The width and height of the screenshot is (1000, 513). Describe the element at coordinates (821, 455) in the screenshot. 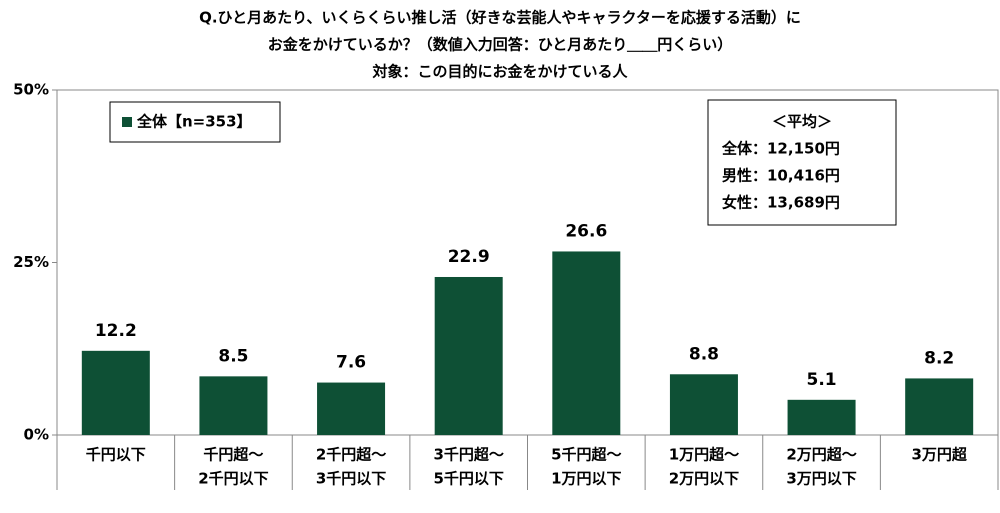

I see `x-tick-label: 2万円超～` at that location.